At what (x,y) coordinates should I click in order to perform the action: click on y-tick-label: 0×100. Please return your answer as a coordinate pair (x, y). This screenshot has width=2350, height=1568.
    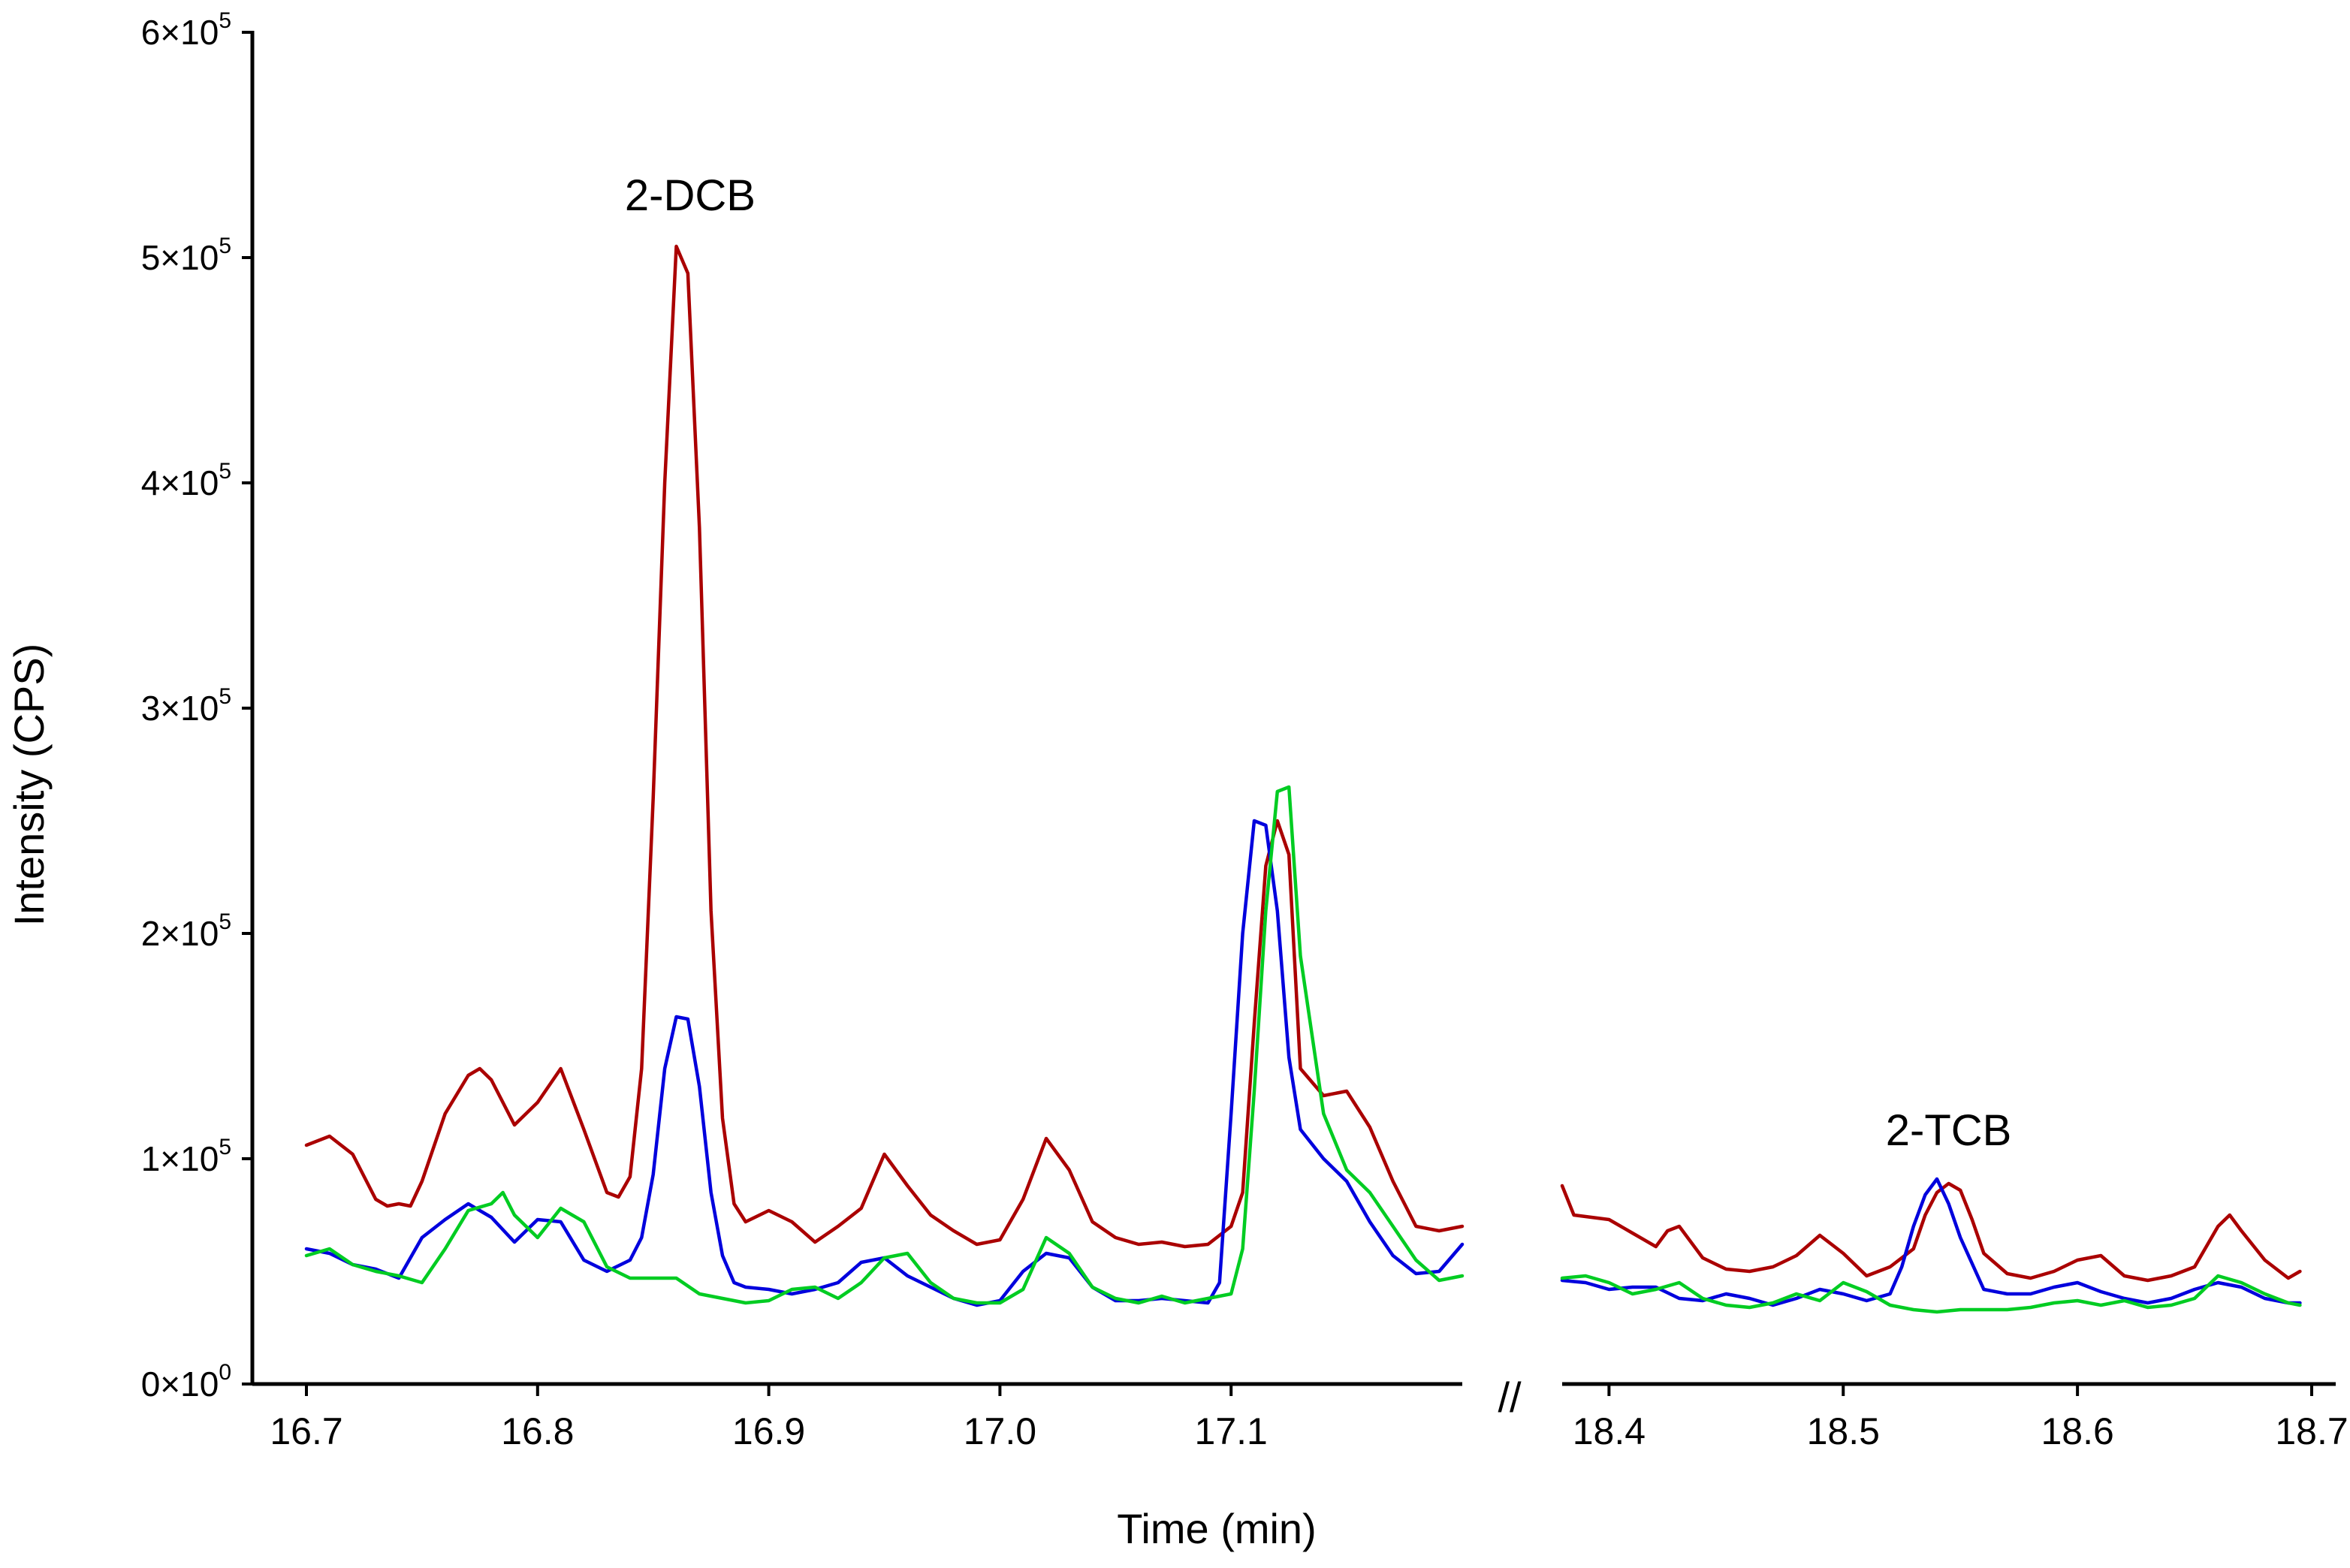
    Looking at the image, I should click on (186, 1382).